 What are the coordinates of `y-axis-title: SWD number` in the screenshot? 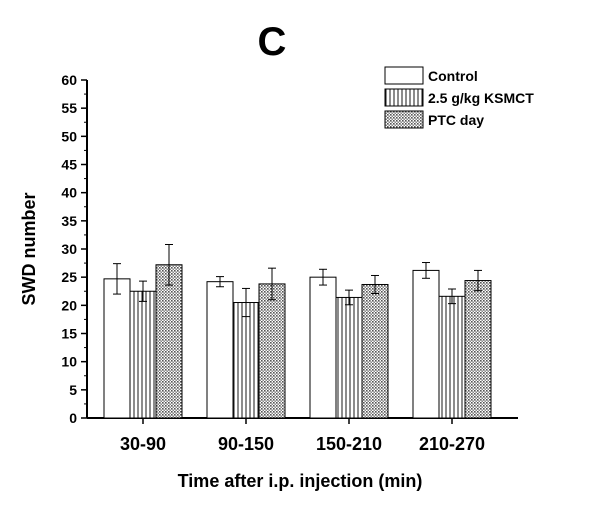 It's located at (29, 248).